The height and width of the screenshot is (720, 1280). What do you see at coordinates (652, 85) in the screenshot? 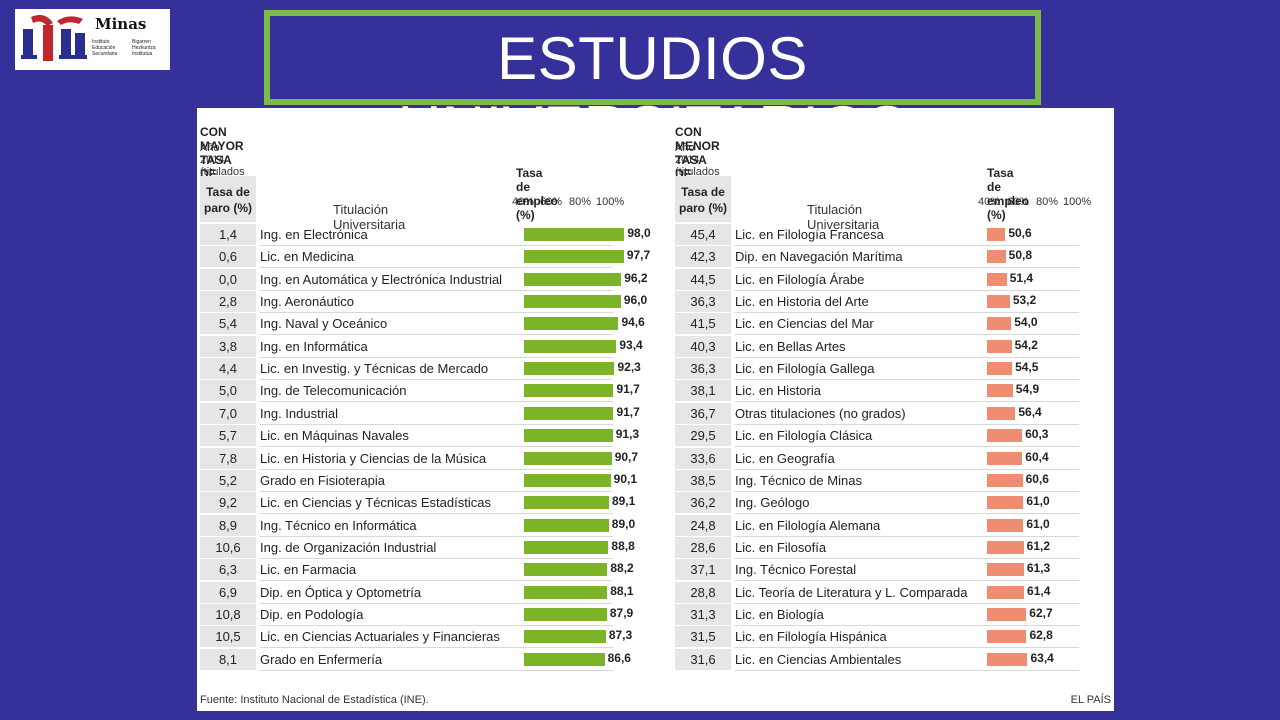
I see `title-box: ESTUDIOS UNIVERSITARIOS` at bounding box center [652, 85].